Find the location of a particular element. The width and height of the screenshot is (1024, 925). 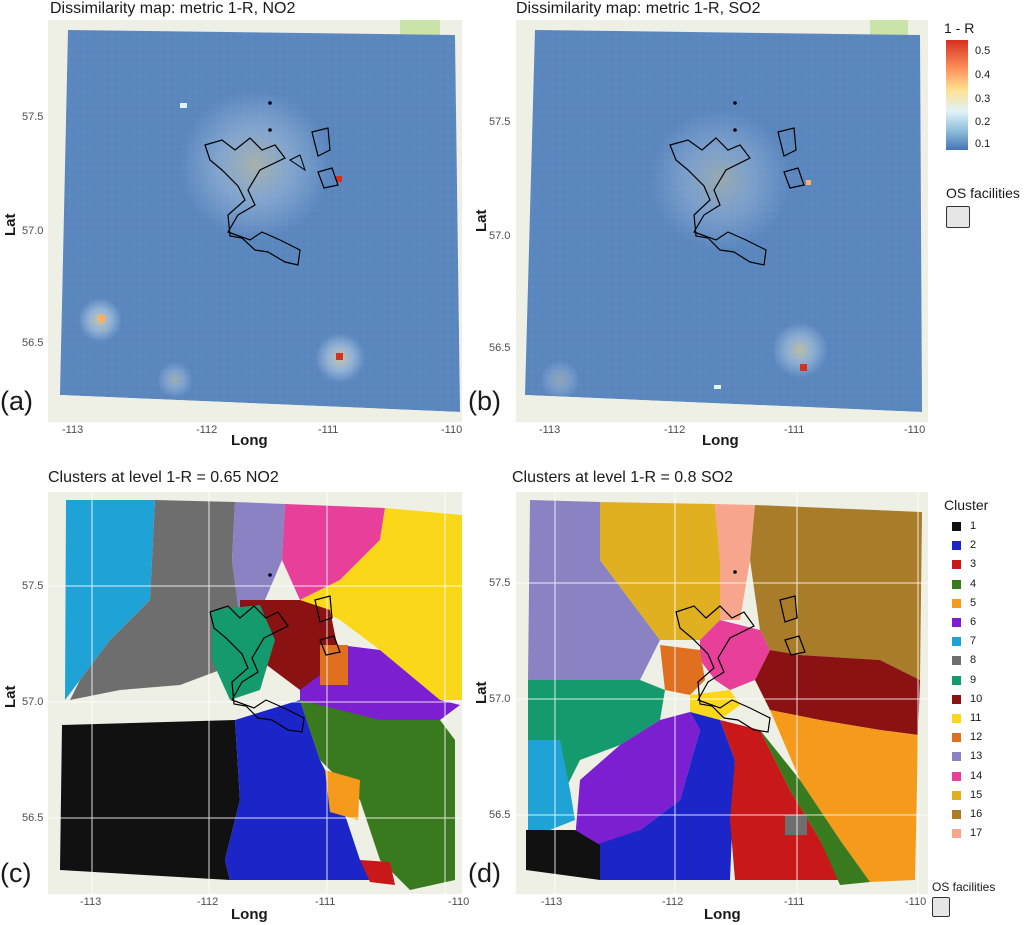

cluster-label-5: 5 is located at coordinates (973, 602).